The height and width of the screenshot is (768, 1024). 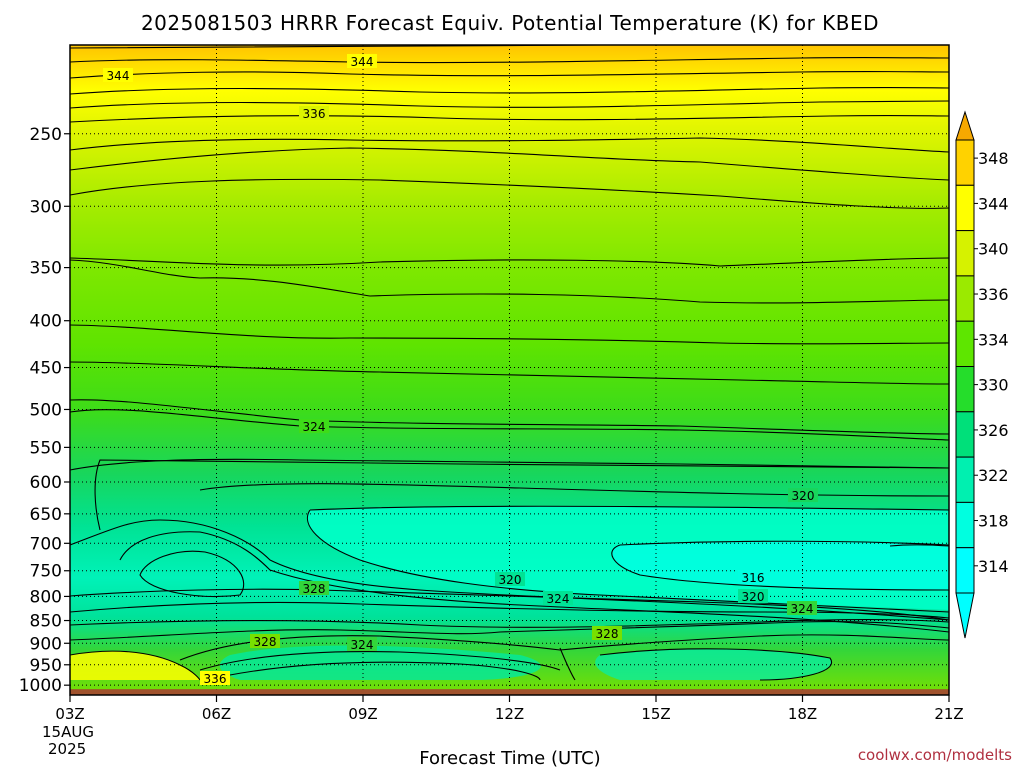 I want to click on x-tick-label: 12Z, so click(x=509, y=714).